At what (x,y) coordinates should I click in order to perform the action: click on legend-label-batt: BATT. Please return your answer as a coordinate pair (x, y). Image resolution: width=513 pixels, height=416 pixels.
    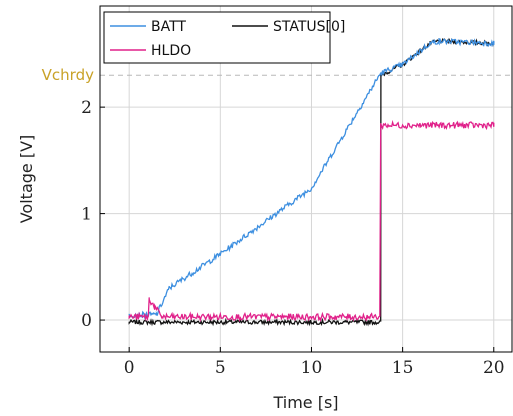
    Looking at the image, I should click on (168, 27).